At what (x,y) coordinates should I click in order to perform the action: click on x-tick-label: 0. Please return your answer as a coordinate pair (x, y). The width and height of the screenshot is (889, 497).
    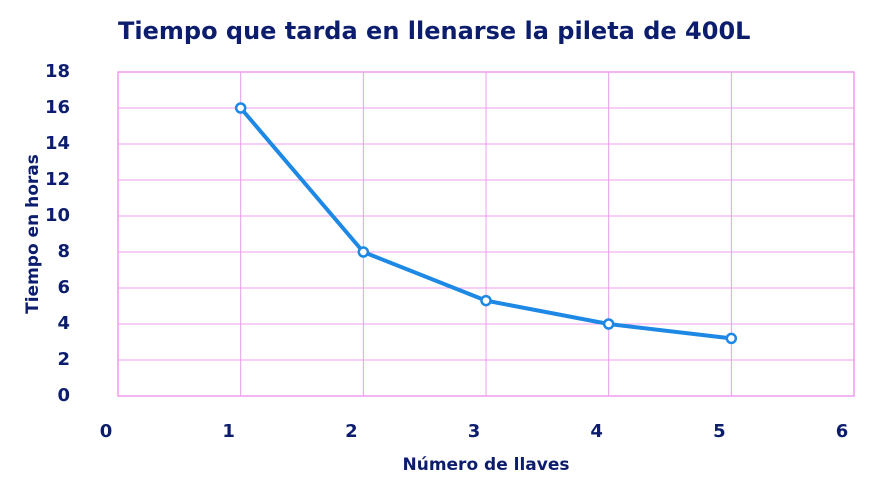
    Looking at the image, I should click on (106, 431).